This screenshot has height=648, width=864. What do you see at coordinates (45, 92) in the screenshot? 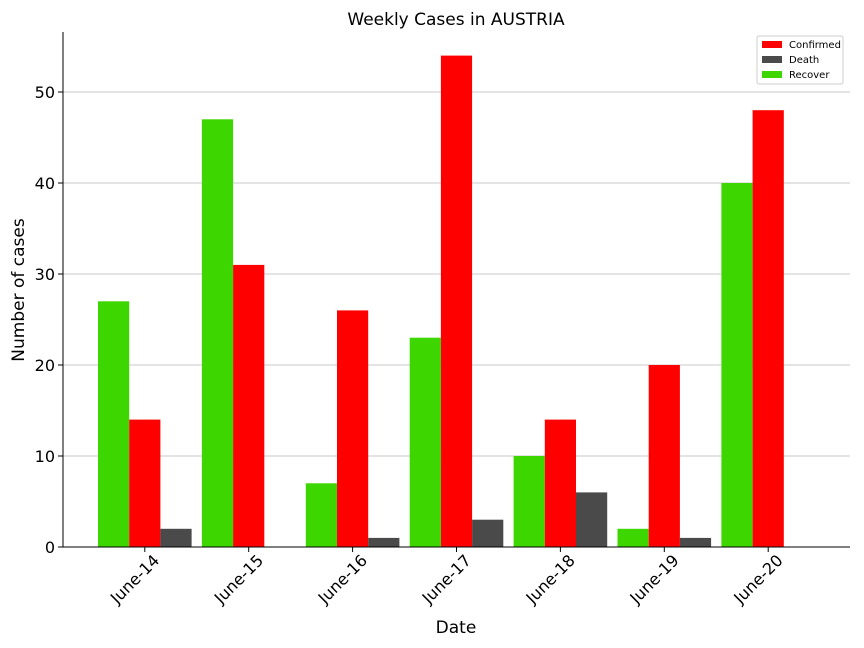
I see `y-tick-label: 50` at bounding box center [45, 92].